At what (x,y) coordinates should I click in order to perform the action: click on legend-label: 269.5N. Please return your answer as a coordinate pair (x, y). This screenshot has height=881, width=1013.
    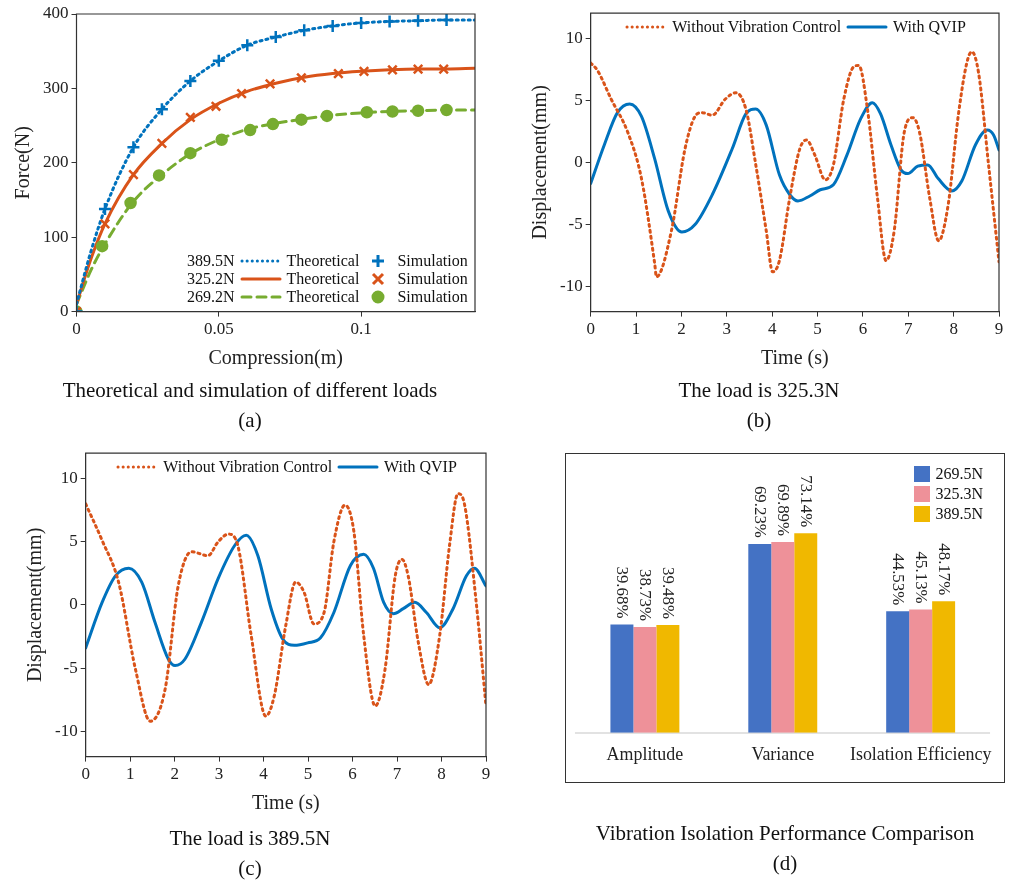
    Looking at the image, I should click on (959, 474).